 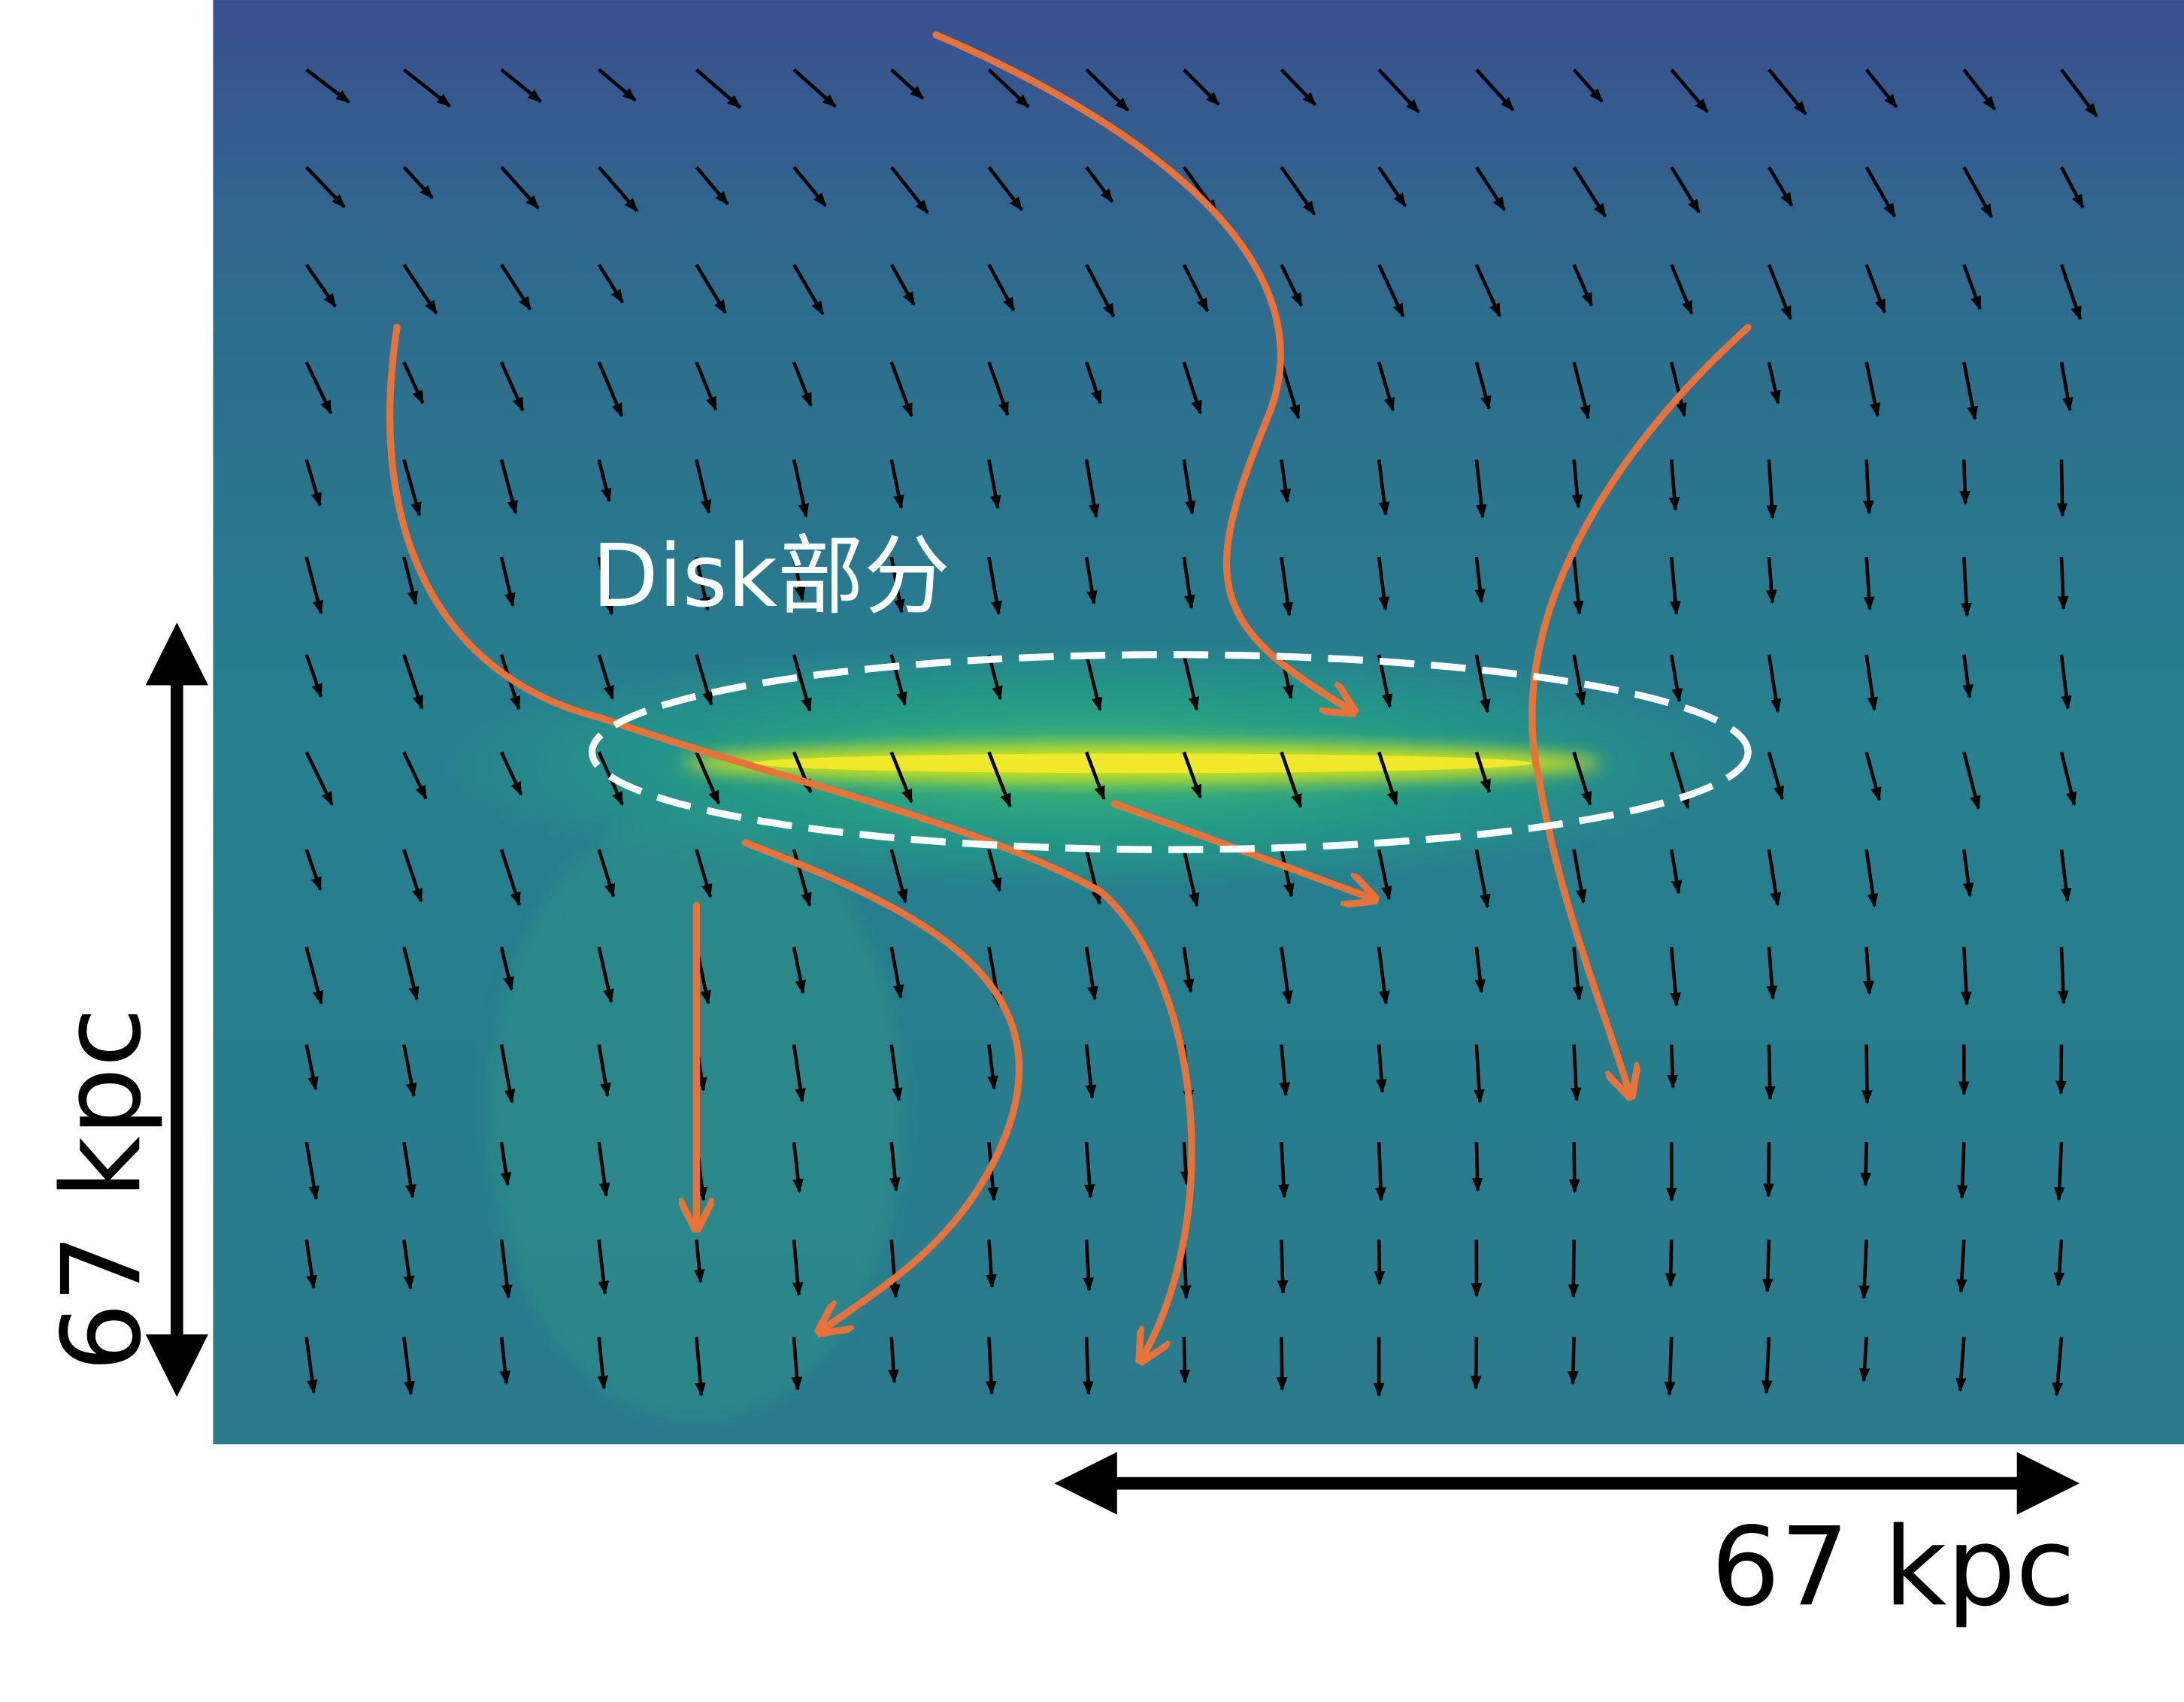 What do you see at coordinates (882, 1084) in the screenshot?
I see `streamline` at bounding box center [882, 1084].